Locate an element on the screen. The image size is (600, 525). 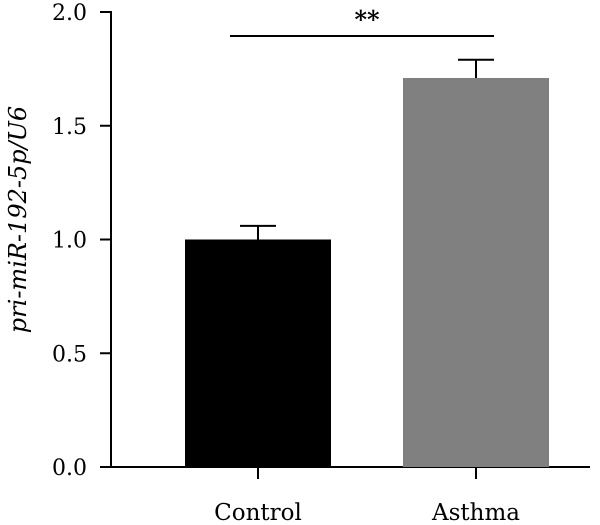
y-axis-label: pri-miR-192-5p/U6 is located at coordinates (18, 219).